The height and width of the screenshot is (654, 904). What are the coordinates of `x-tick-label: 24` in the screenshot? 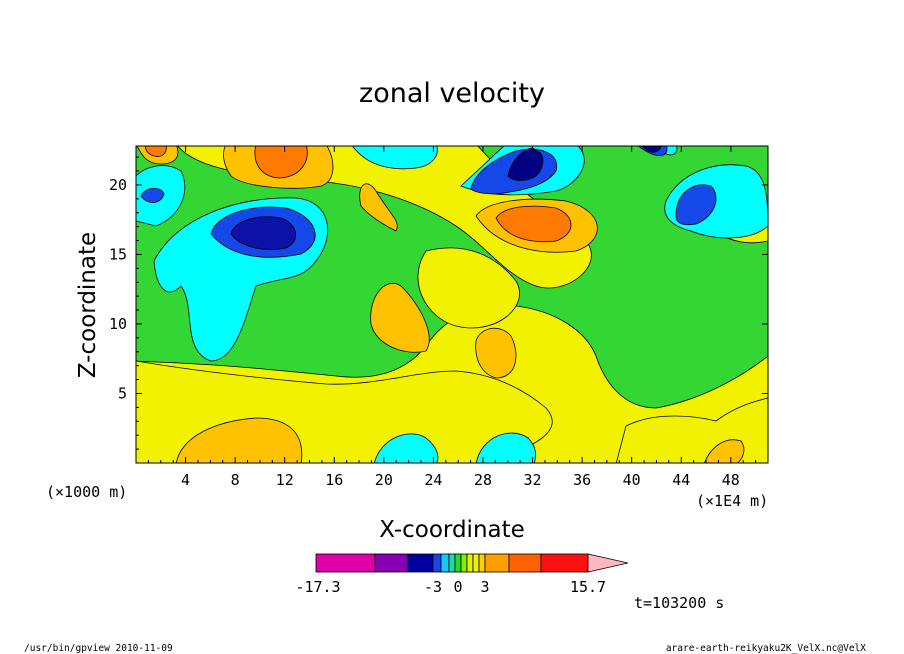 It's located at (433, 480).